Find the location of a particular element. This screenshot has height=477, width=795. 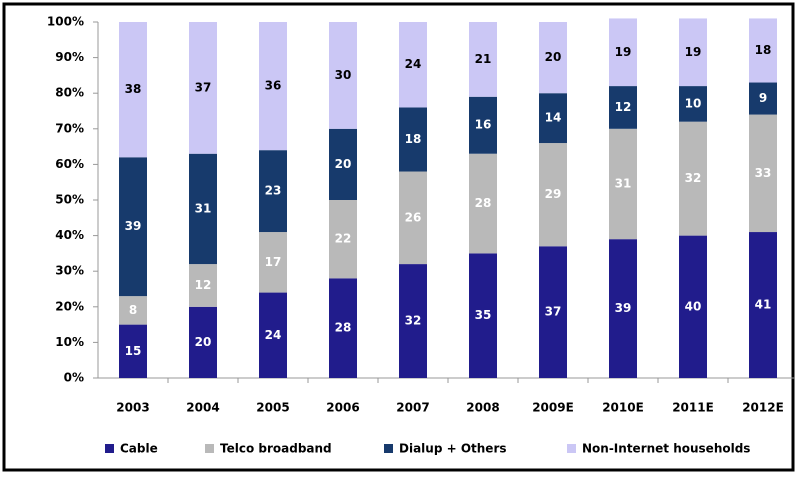

y-tick-label: 40% is located at coordinates (69, 235).